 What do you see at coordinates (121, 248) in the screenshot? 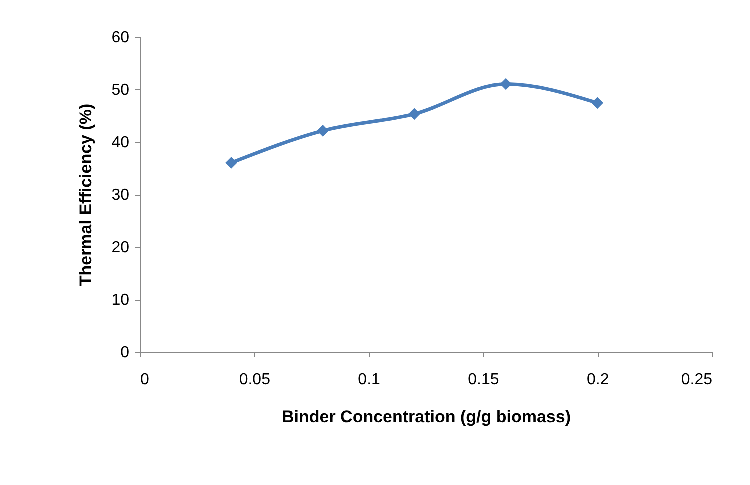
I see `y-tick-label: 20` at bounding box center [121, 248].